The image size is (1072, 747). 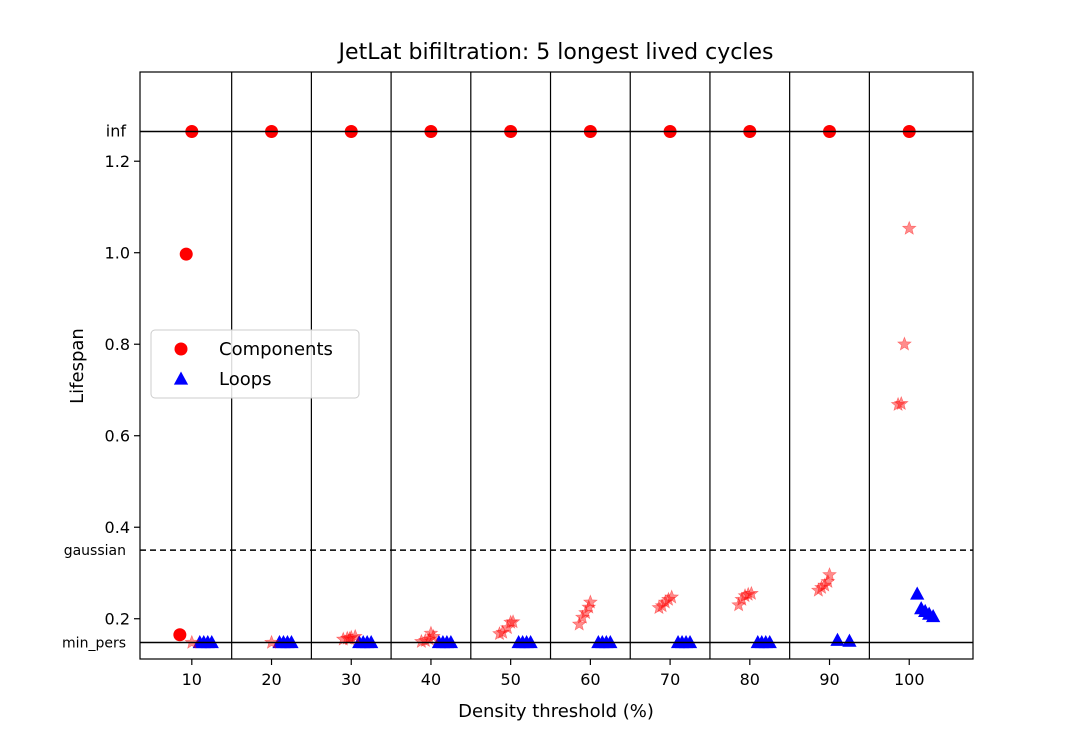 I want to click on x-tick-label-8: 90, so click(x=829, y=679).